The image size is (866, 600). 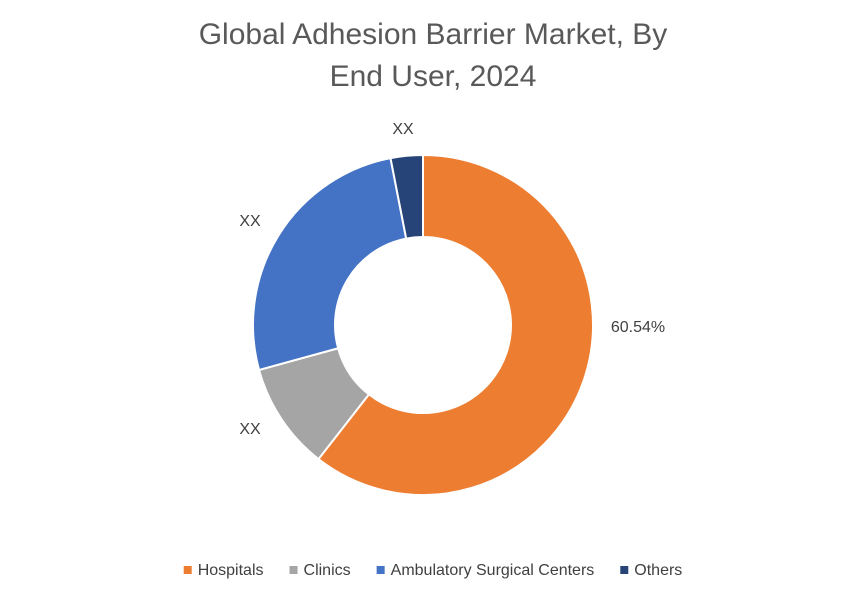 What do you see at coordinates (327, 570) in the screenshot?
I see `legend-label: Clinics` at bounding box center [327, 570].